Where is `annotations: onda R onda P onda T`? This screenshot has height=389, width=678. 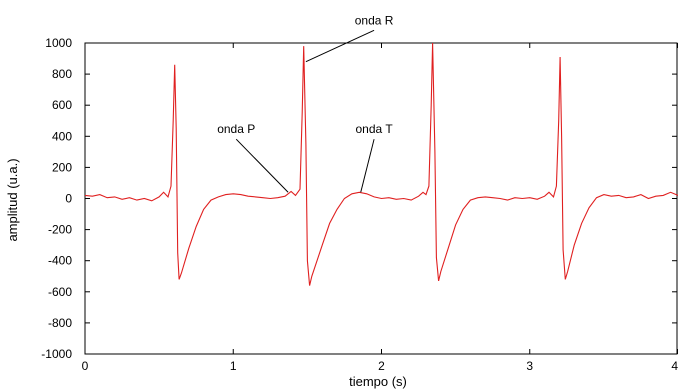
annotations: onda R onda P onda T is located at coordinates (305, 103).